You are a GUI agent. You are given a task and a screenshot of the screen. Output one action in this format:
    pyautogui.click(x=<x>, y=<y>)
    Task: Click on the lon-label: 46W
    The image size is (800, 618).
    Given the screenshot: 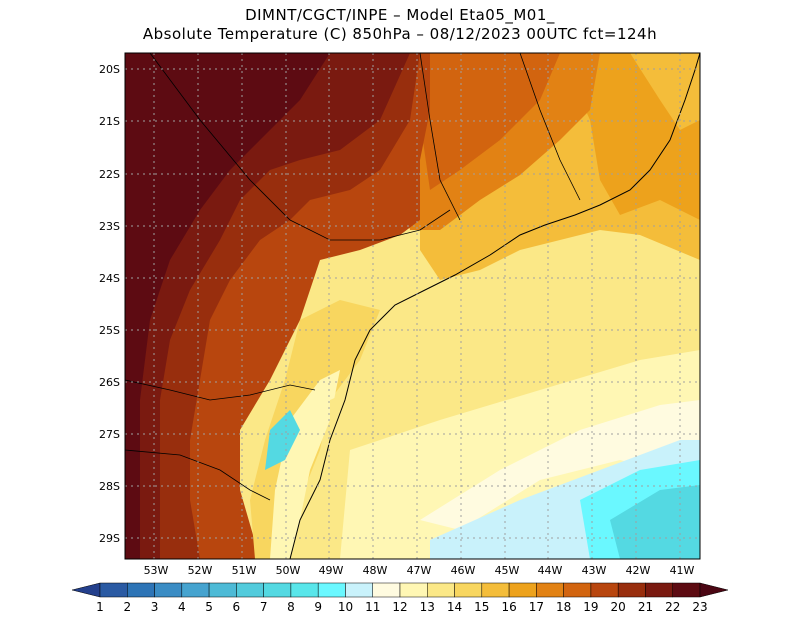 What is the action you would take?
    pyautogui.click(x=463, y=570)
    